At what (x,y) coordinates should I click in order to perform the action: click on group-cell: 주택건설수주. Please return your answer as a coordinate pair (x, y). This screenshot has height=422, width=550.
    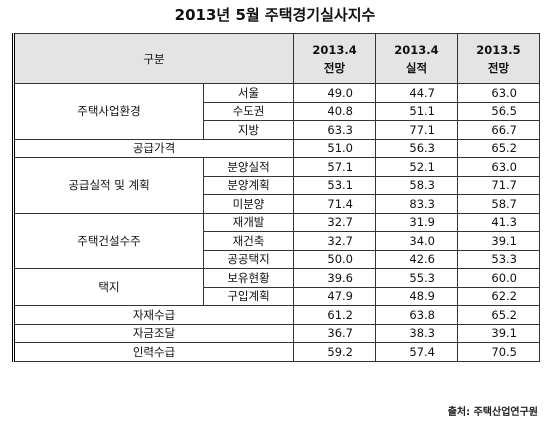
    Looking at the image, I should click on (108, 240).